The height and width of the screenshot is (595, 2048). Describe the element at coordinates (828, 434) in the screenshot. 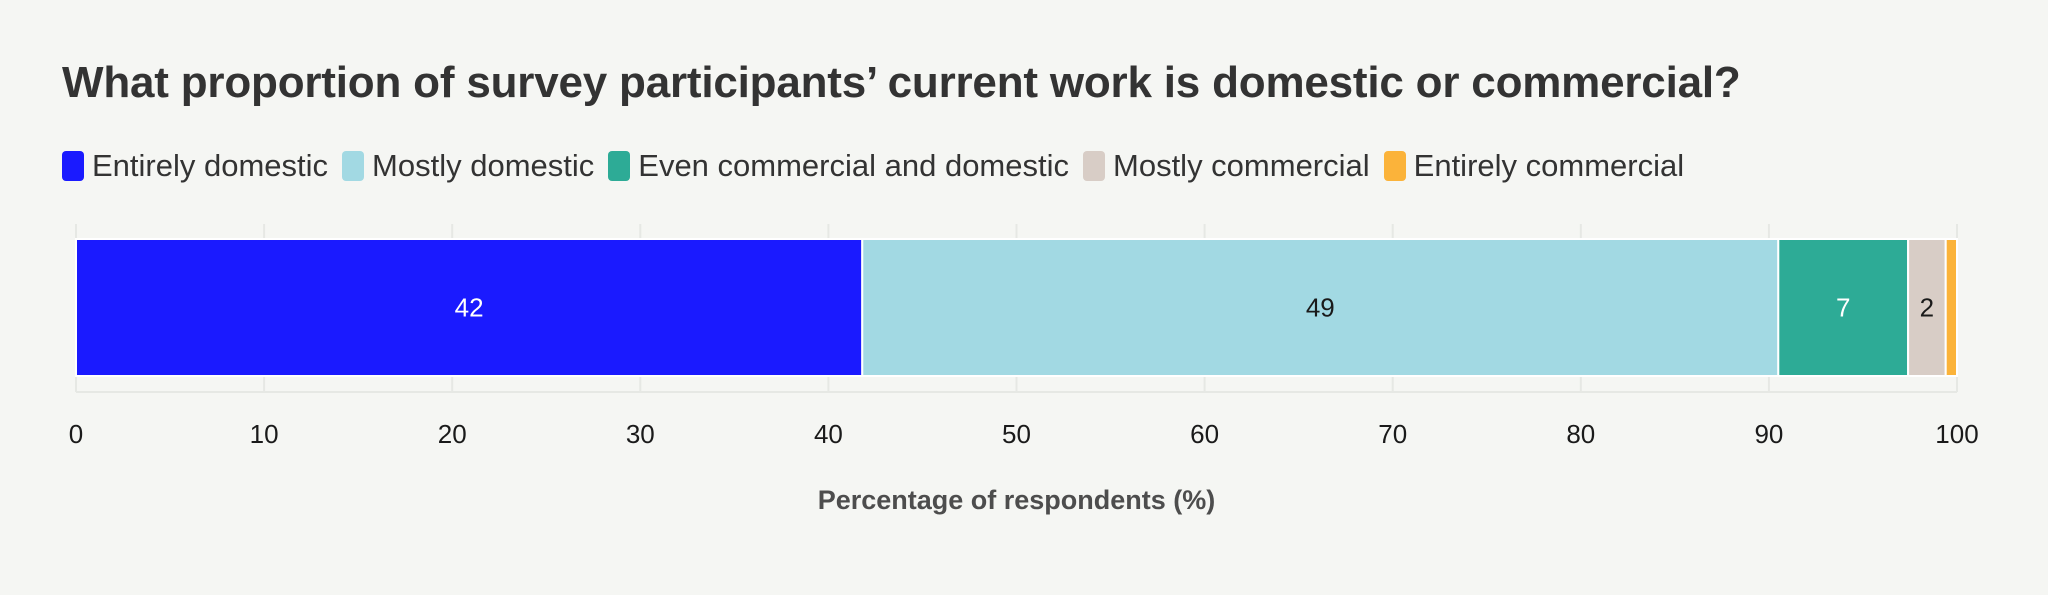

I see `x-tick-label: 40` at that location.